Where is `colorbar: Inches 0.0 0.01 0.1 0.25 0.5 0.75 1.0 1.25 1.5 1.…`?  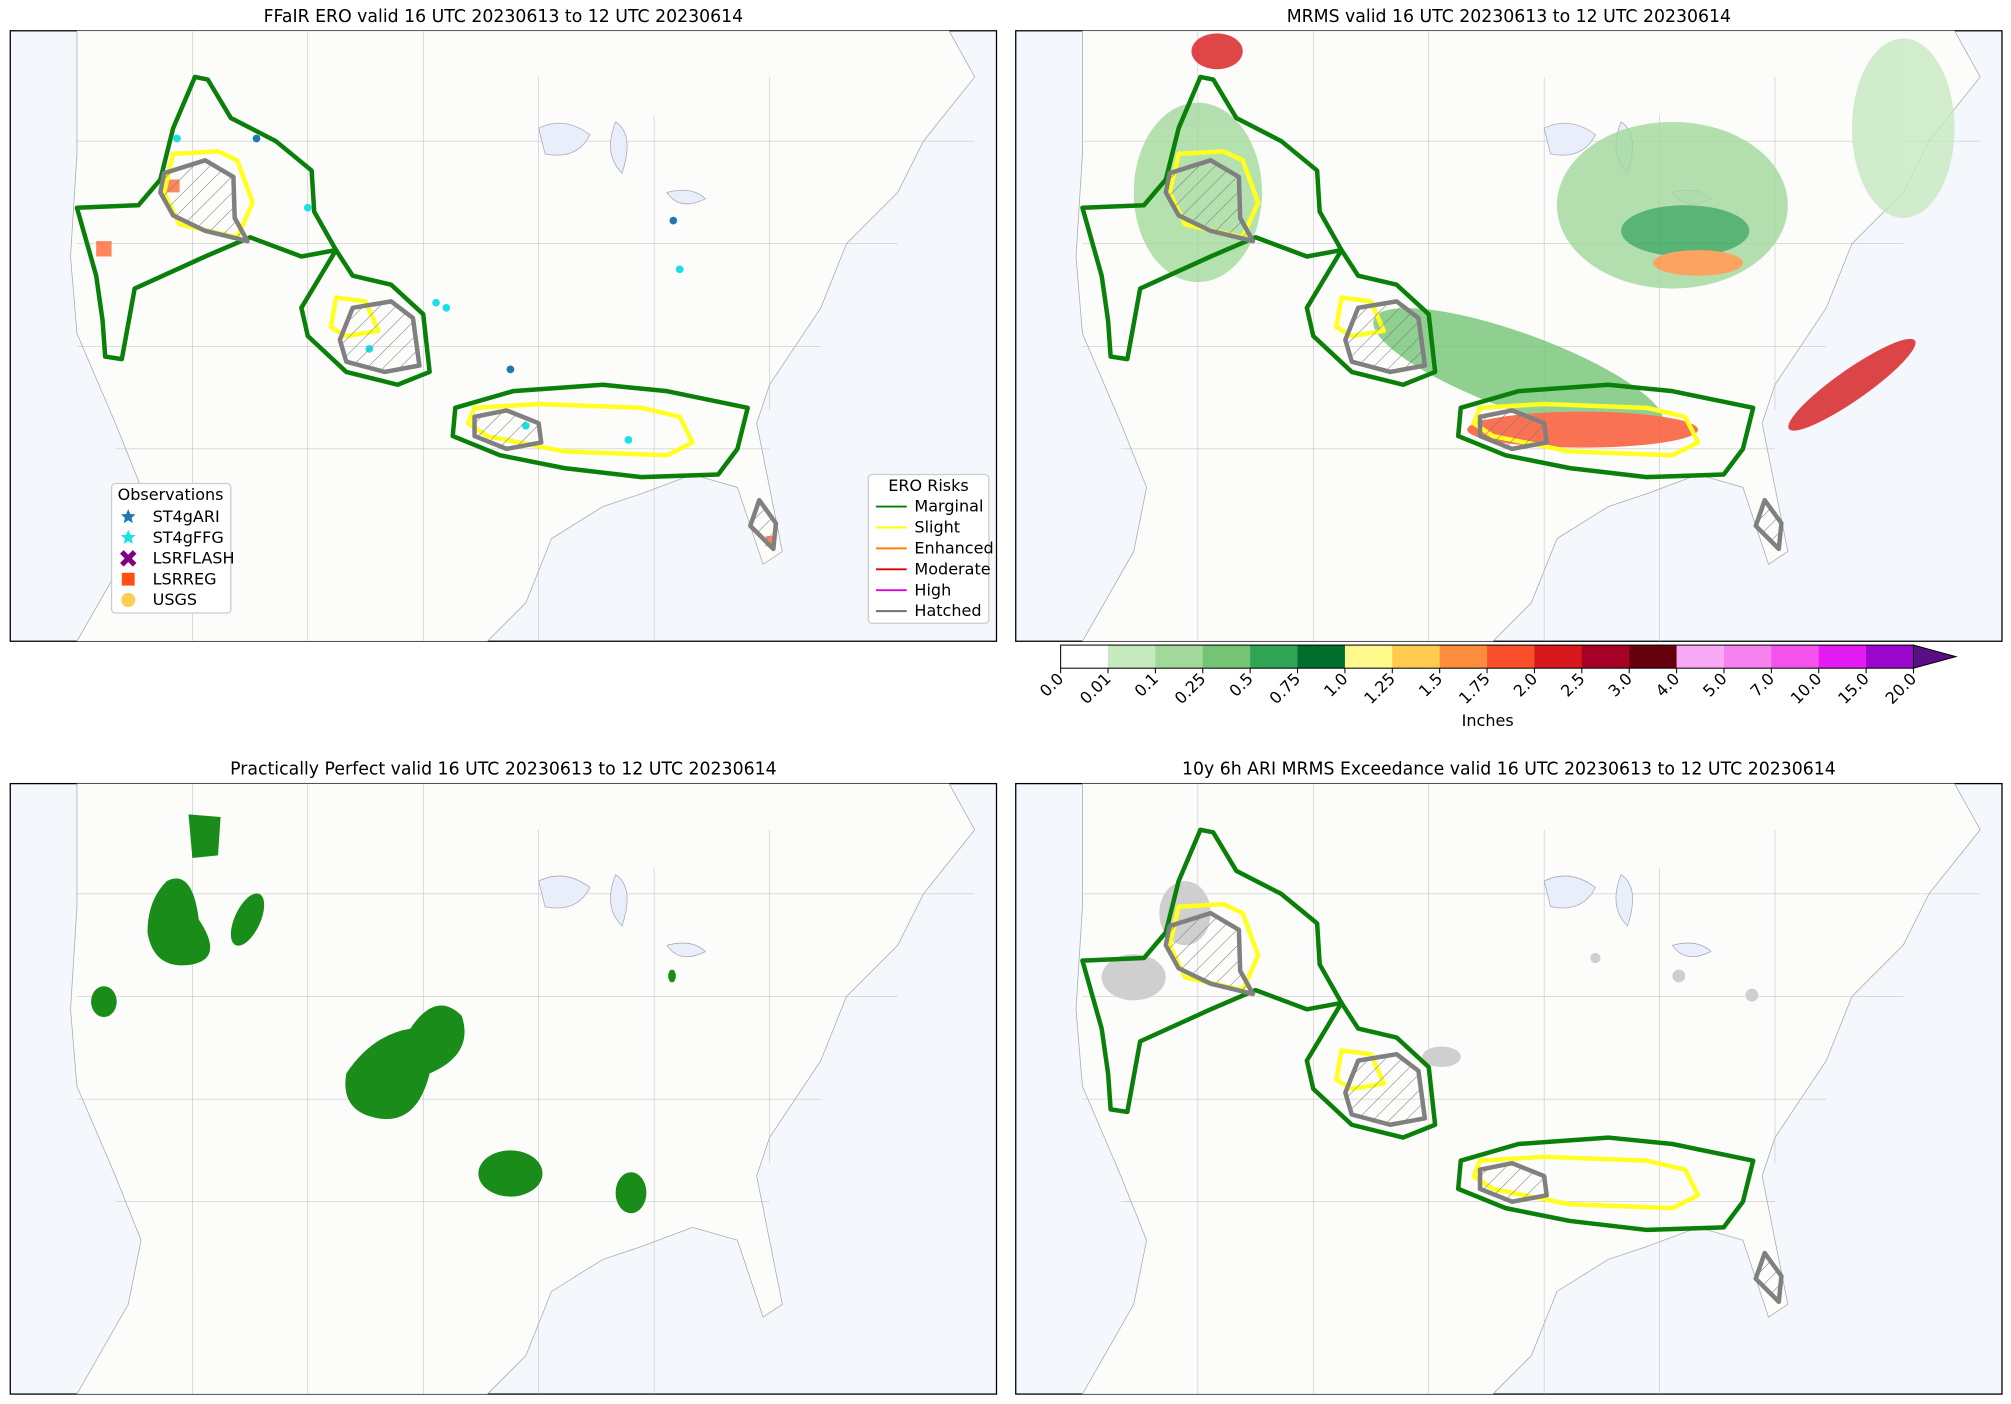
colorbar: Inches 0.0 0.01 0.1 0.25 0.5 0.75 1.0 1.25 1.5 1.… is located at coordinates (1497, 687).